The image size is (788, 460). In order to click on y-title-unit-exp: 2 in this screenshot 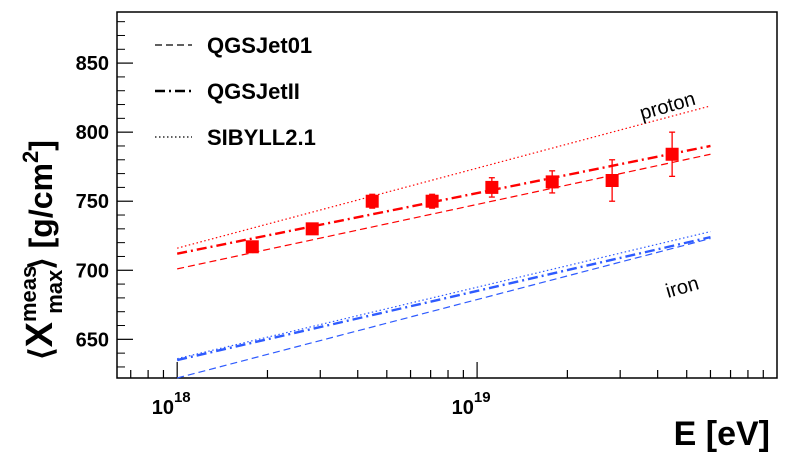, I will do `click(30, 157)`.